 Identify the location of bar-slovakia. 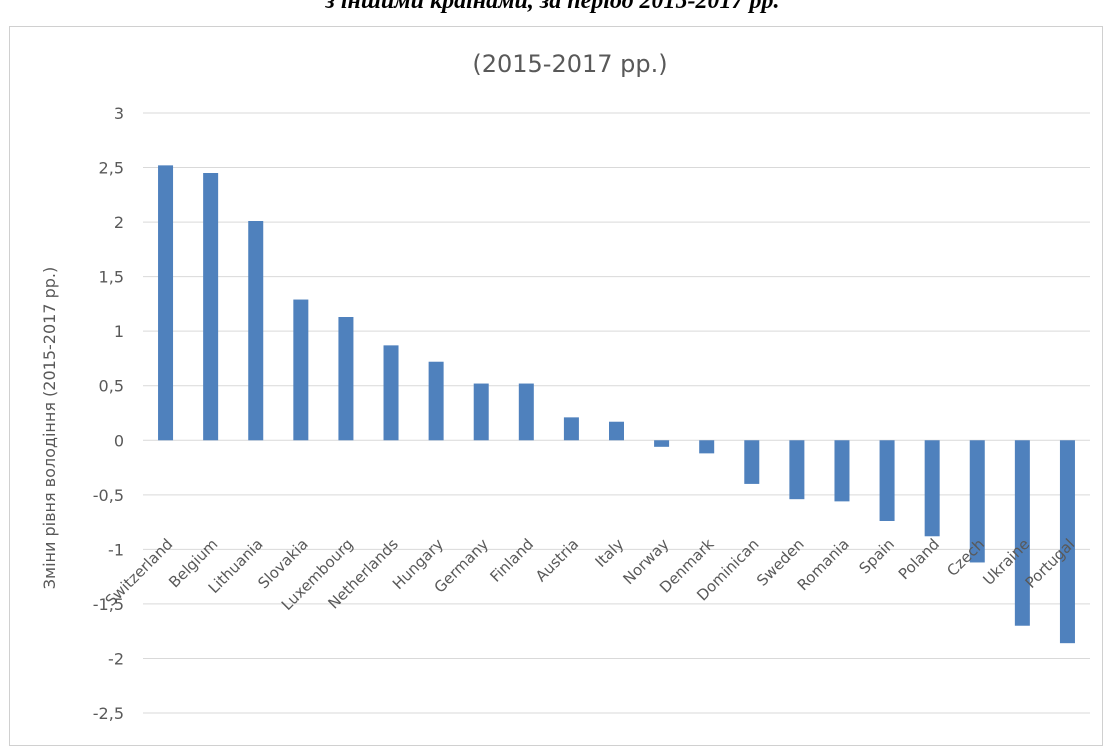
(301, 370).